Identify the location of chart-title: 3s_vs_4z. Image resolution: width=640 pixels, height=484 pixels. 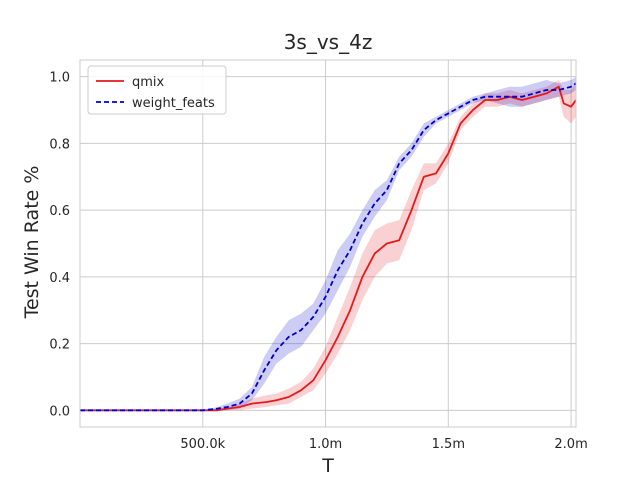
(328, 42).